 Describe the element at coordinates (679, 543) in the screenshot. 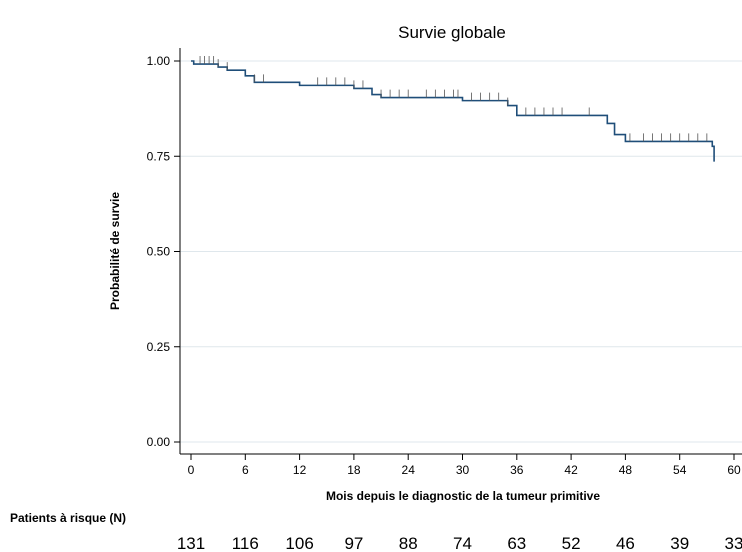

I see `risk-count: 39` at that location.